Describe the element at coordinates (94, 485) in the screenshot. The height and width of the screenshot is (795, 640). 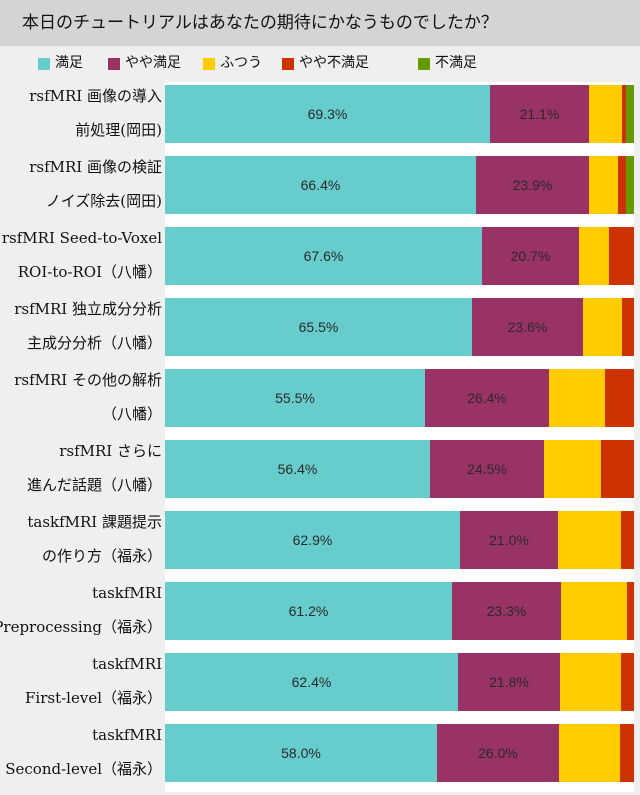
I see `category-label: 進んだ話題（八幡）` at that location.